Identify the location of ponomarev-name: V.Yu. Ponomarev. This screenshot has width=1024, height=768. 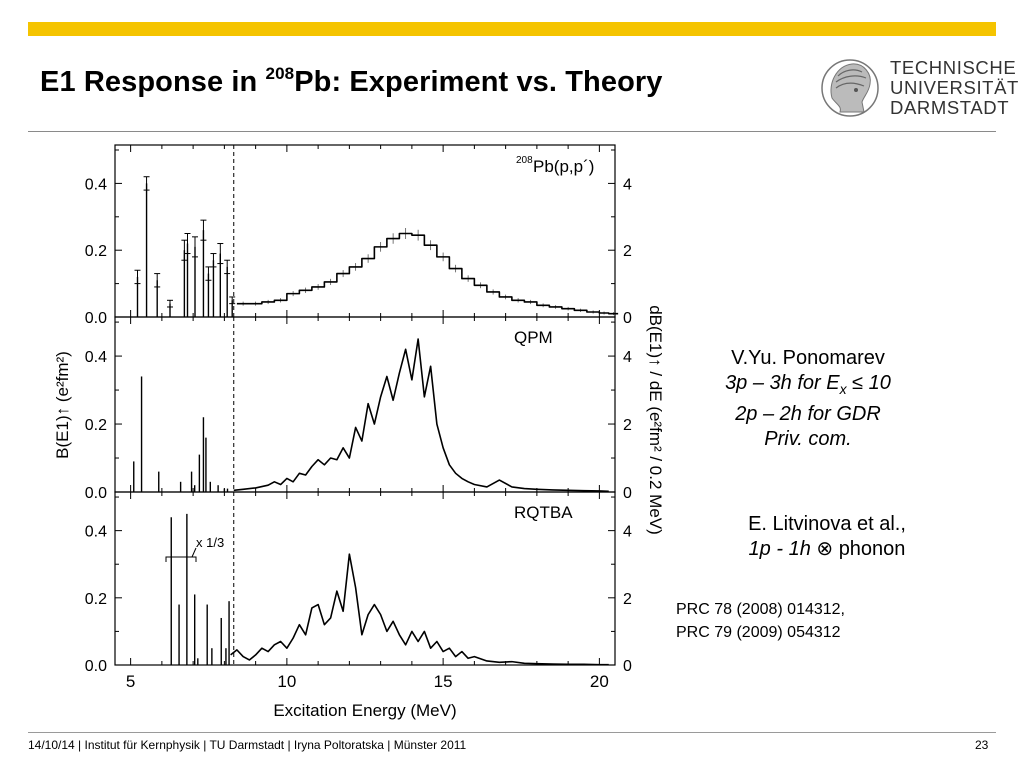
(808, 358).